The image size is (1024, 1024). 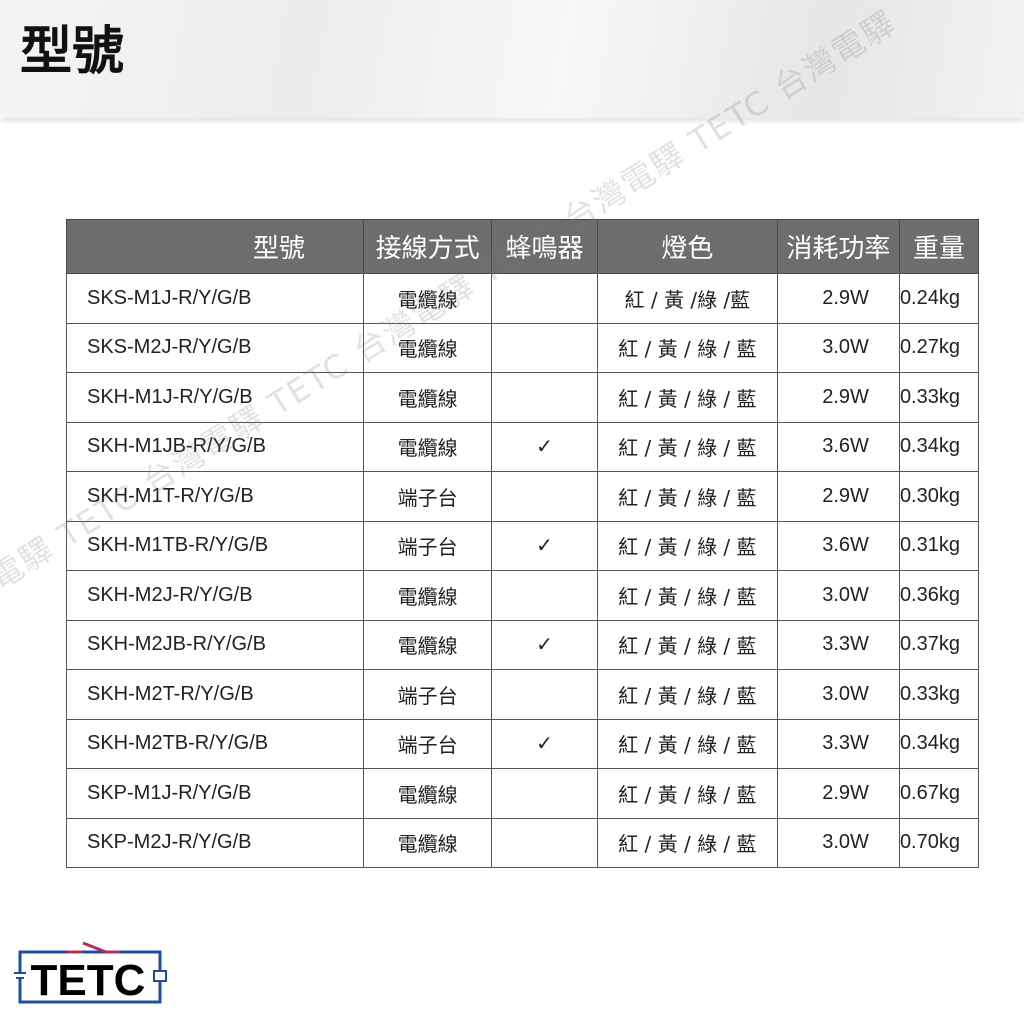 I want to click on cell-model: SKS-M1J-R/Y/G/B, so click(x=215, y=298).